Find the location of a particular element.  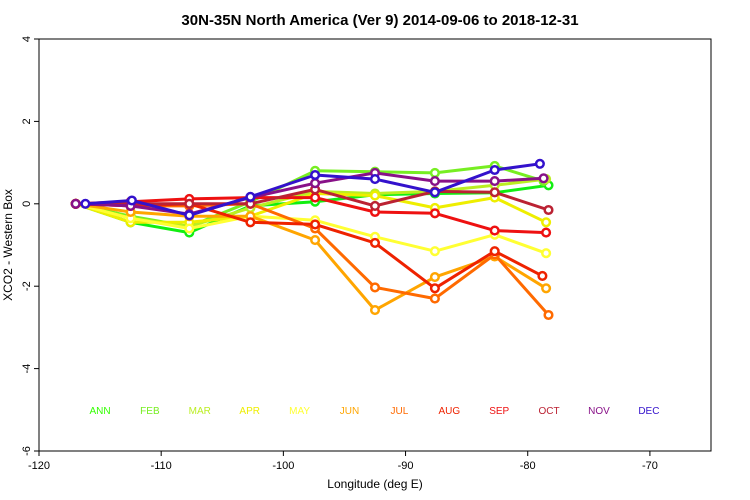

series-line is located at coordinates (309, 246).